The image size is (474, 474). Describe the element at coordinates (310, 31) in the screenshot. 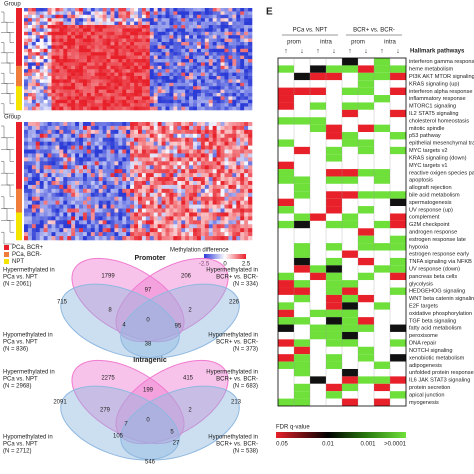

I see `group-header: PCa vs. NPT` at that location.